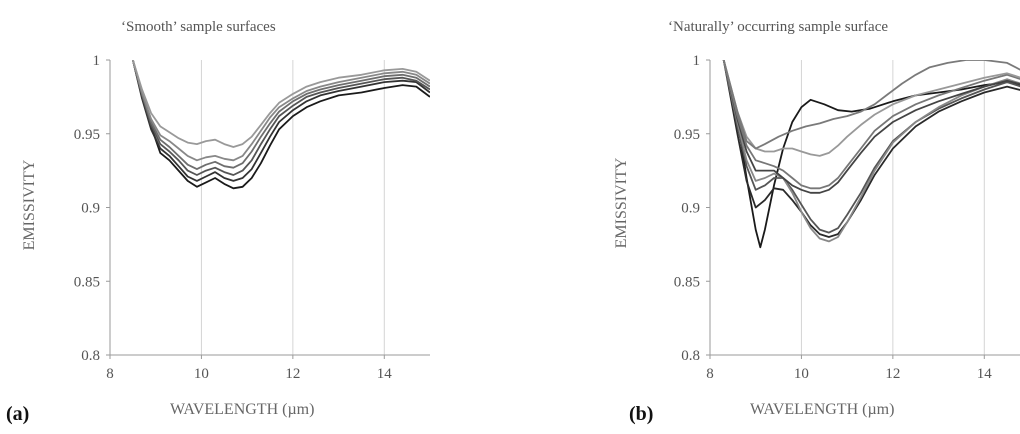 This screenshot has height=434, width=1020. Describe the element at coordinates (198, 27) in the screenshot. I see `chart-title: ‘Smooth’ sample surfaces` at that location.